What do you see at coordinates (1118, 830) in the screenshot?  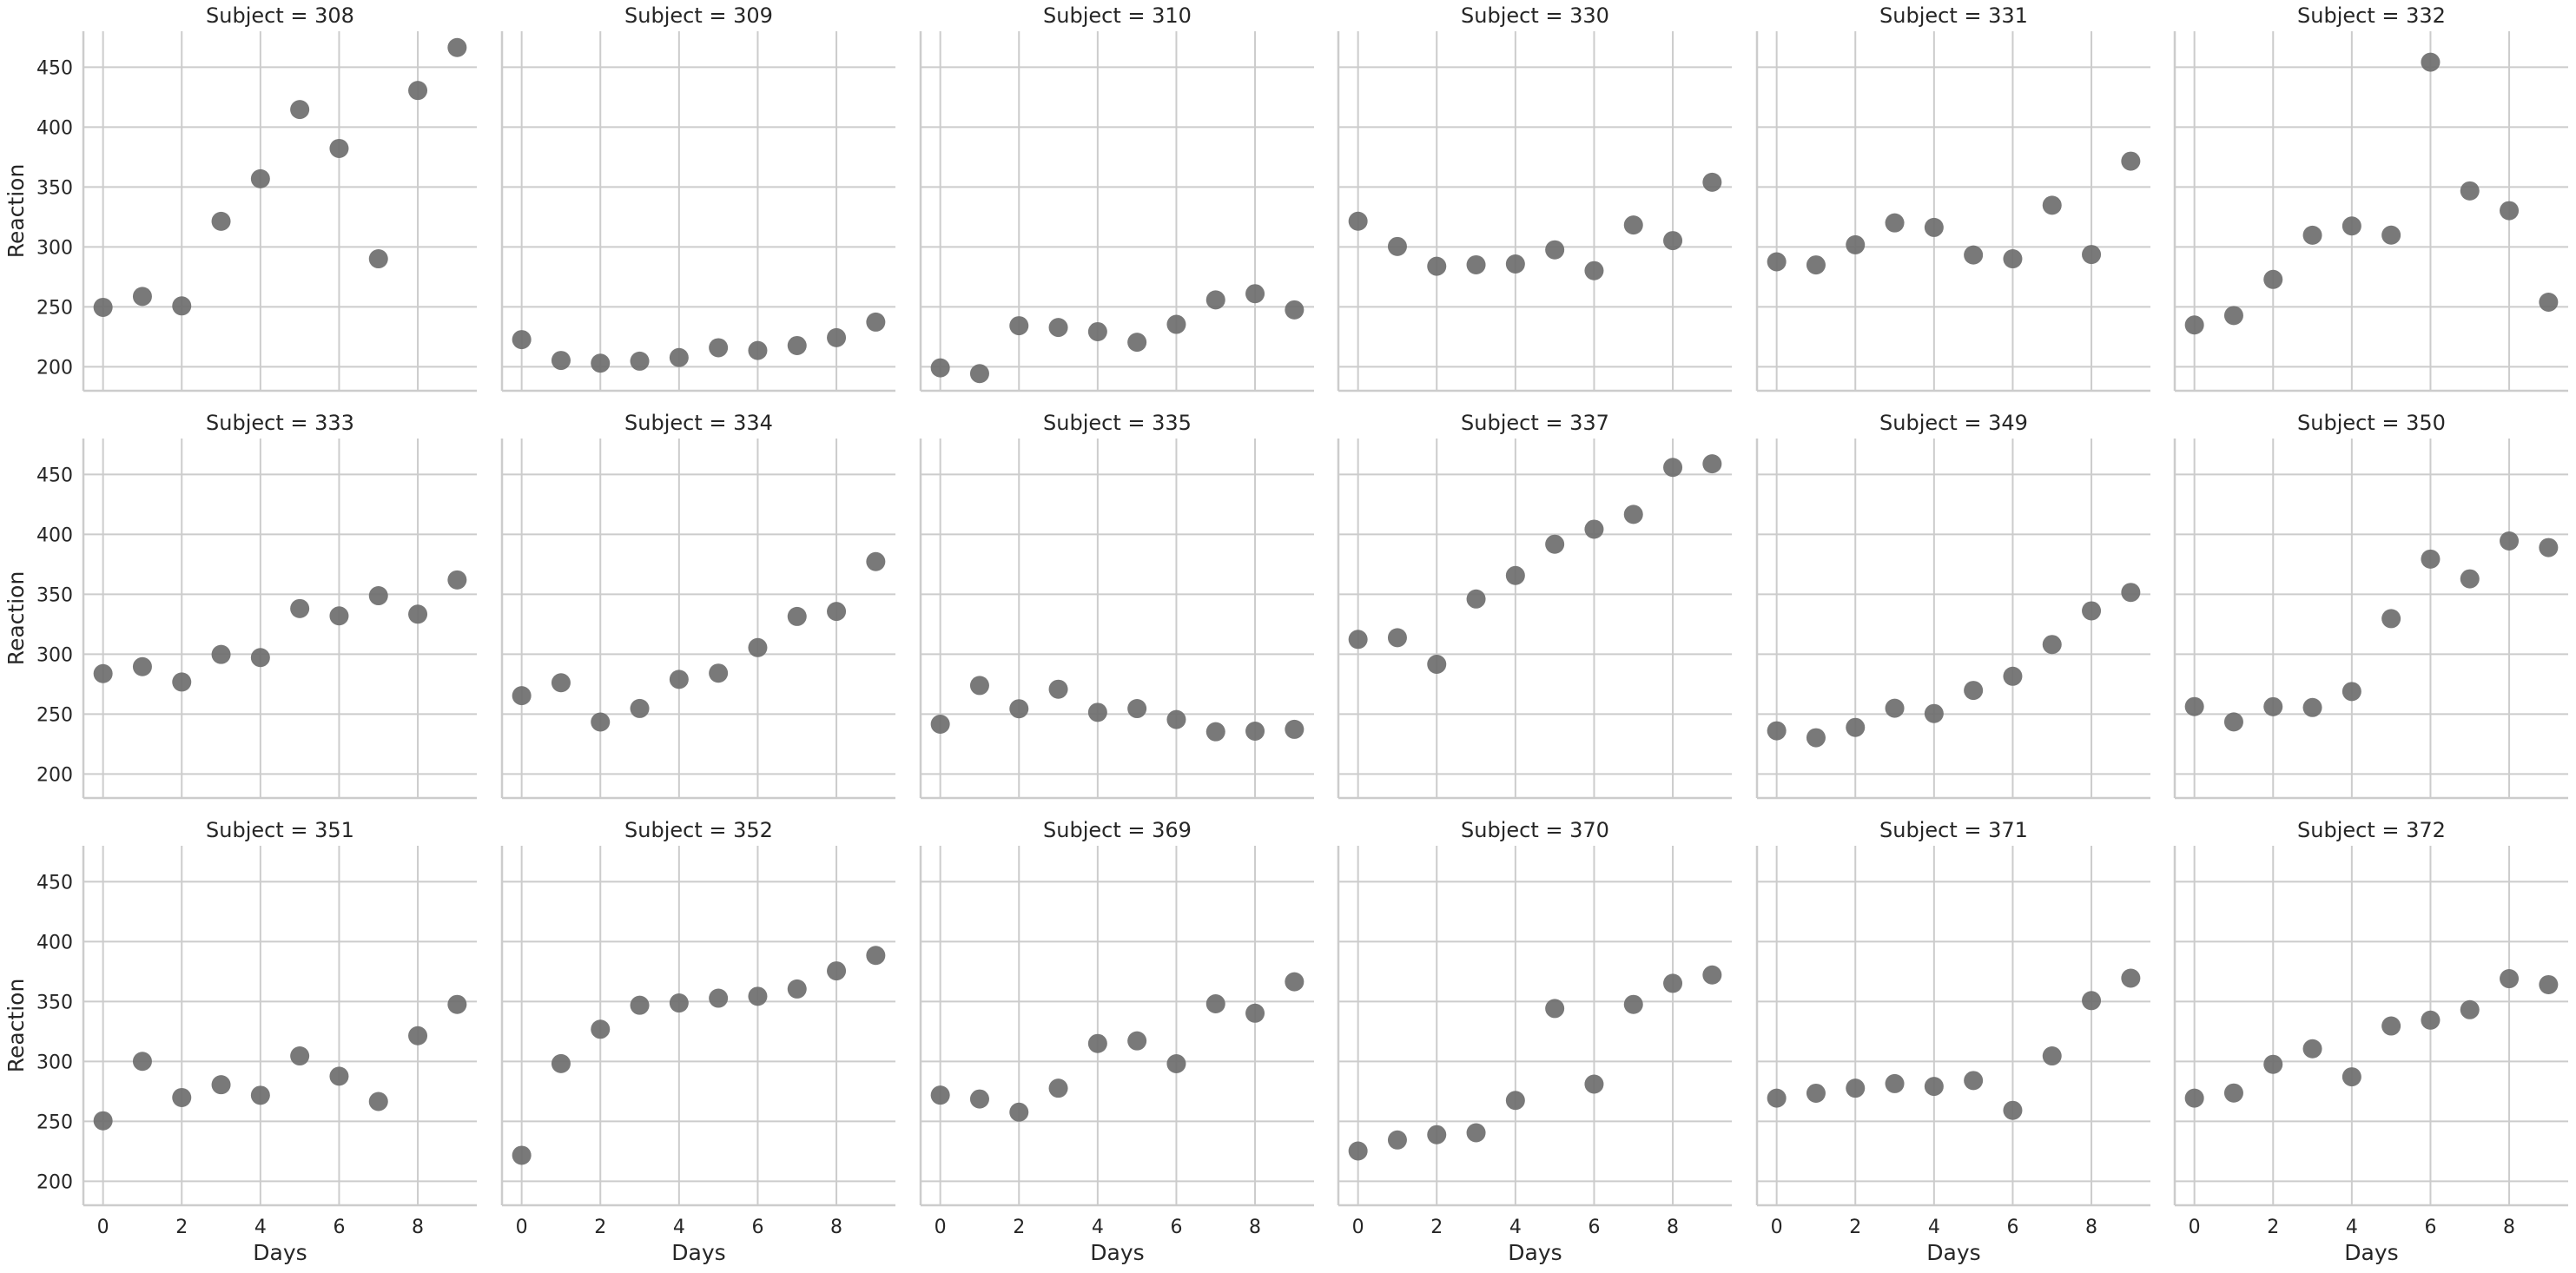 I see `panel-title: Subject = 369` at bounding box center [1118, 830].